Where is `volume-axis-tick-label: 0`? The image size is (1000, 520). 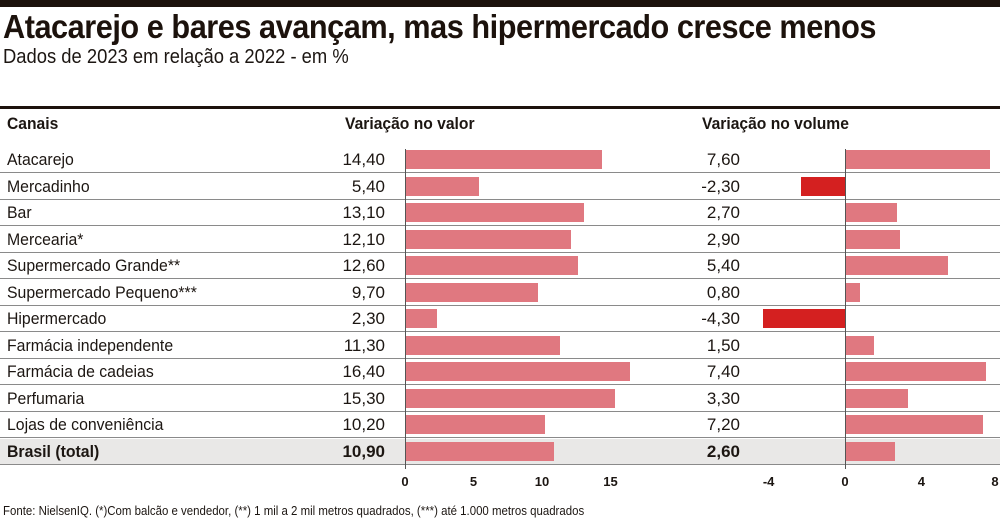
volume-axis-tick-label: 0 is located at coordinates (845, 481).